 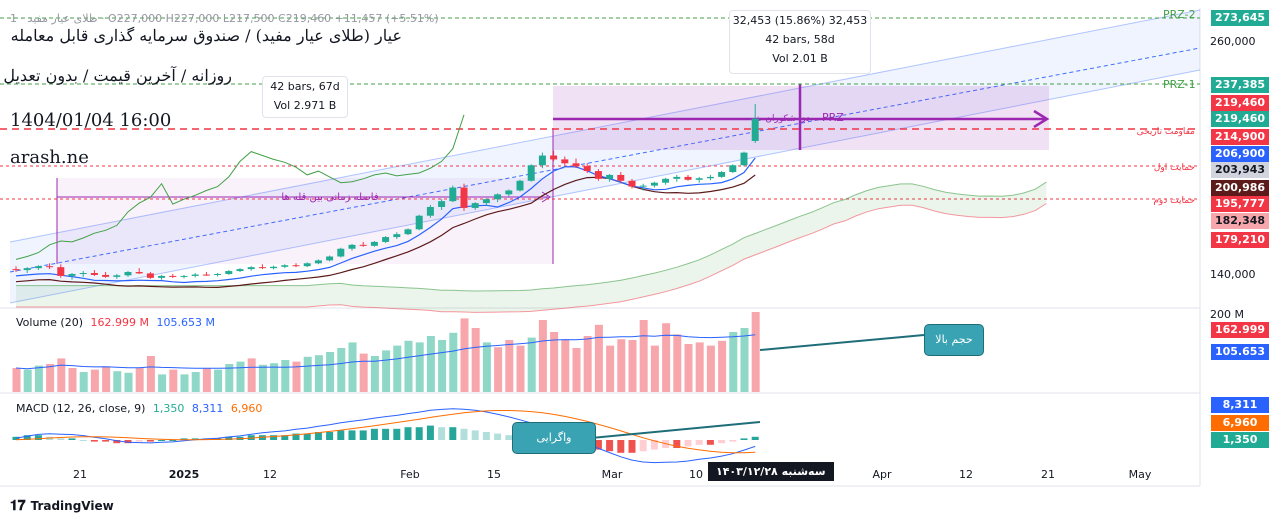 I want to click on prz-label: PRZ, so click(x=833, y=117).